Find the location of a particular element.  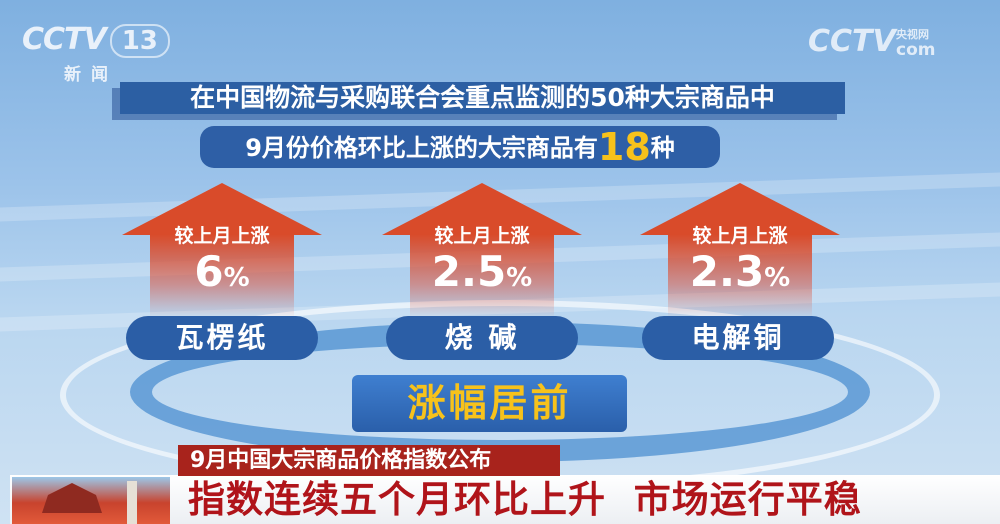

up-arrow-icon: 较上月上涨 2.3% is located at coordinates (740, 250).